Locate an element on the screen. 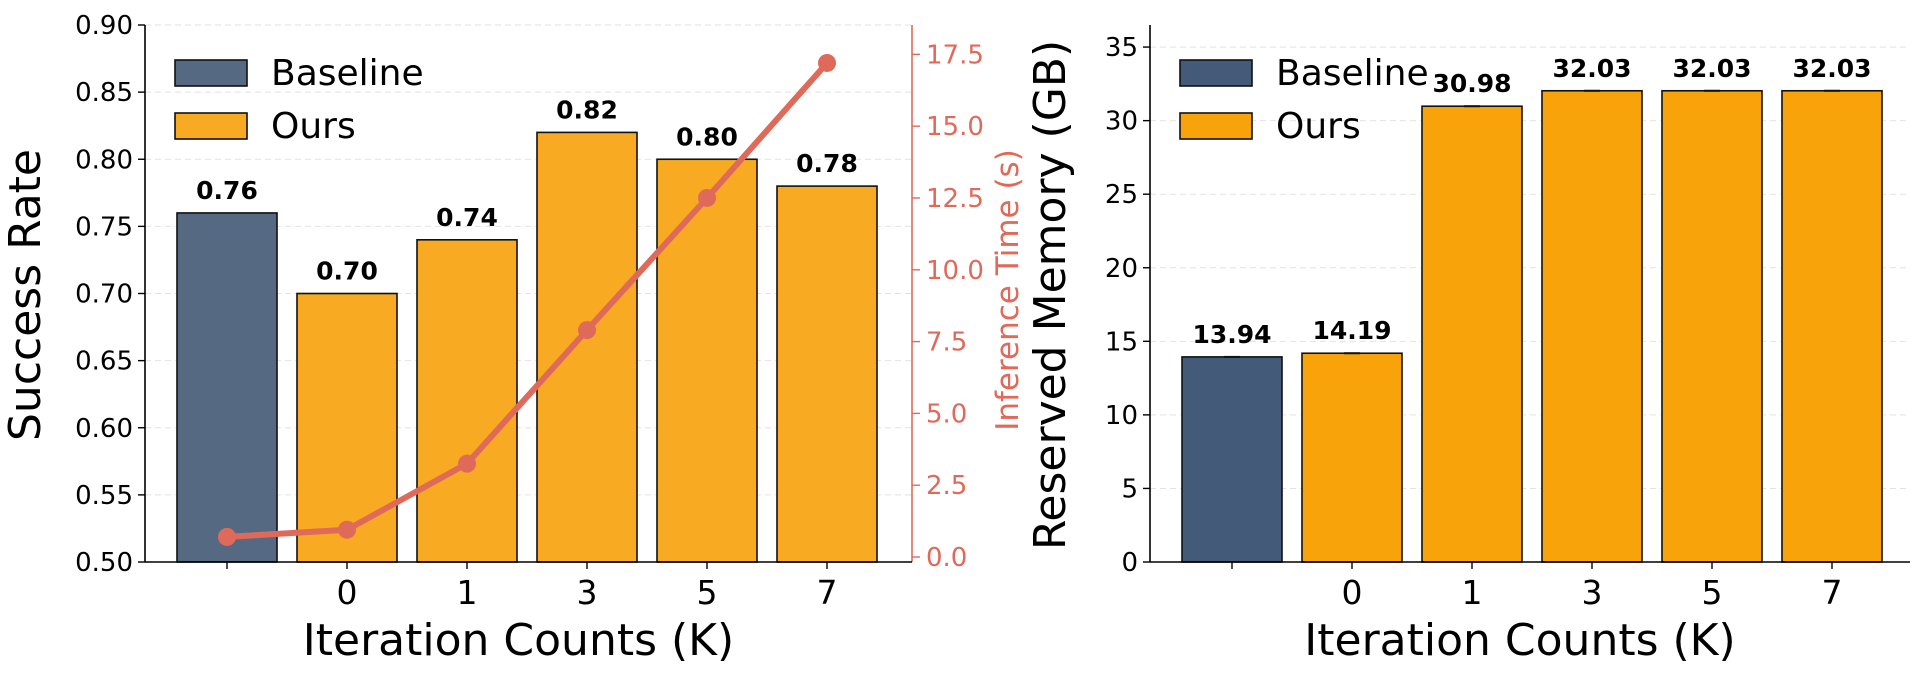  bar-value-label: 0.82 is located at coordinates (587, 109).